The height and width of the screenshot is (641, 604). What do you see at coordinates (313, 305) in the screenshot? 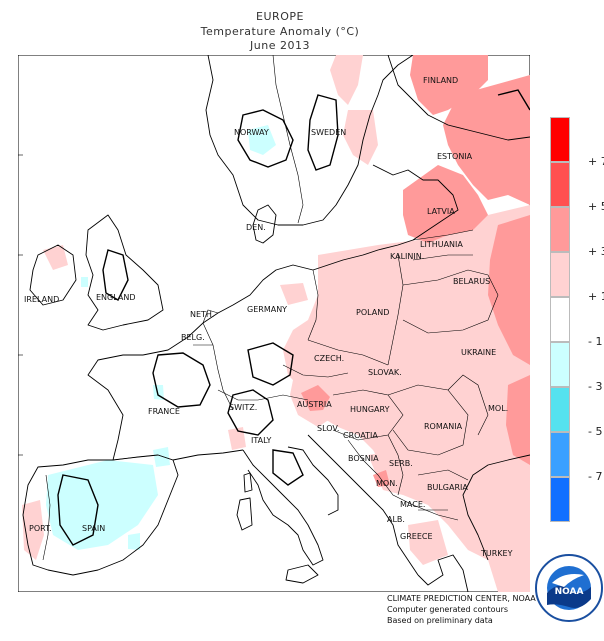
I see `border-germany-poland` at bounding box center [313, 305].